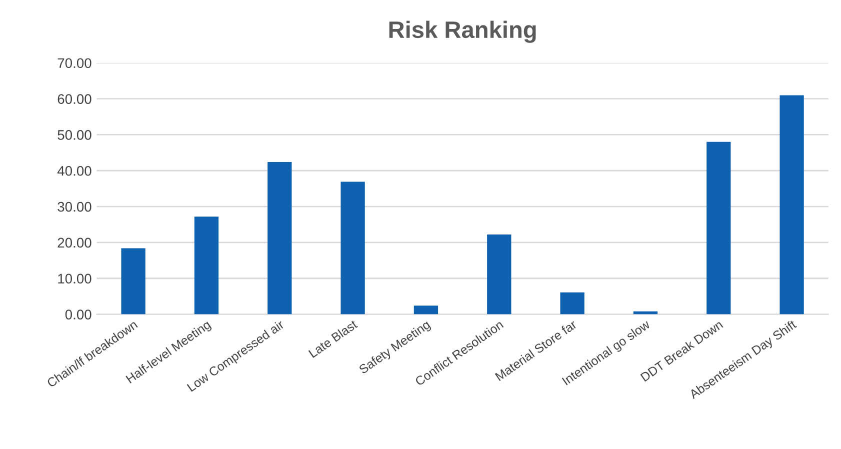 This screenshot has height=449, width=841. Describe the element at coordinates (75, 207) in the screenshot. I see `y-tick-label: 30.00` at that location.